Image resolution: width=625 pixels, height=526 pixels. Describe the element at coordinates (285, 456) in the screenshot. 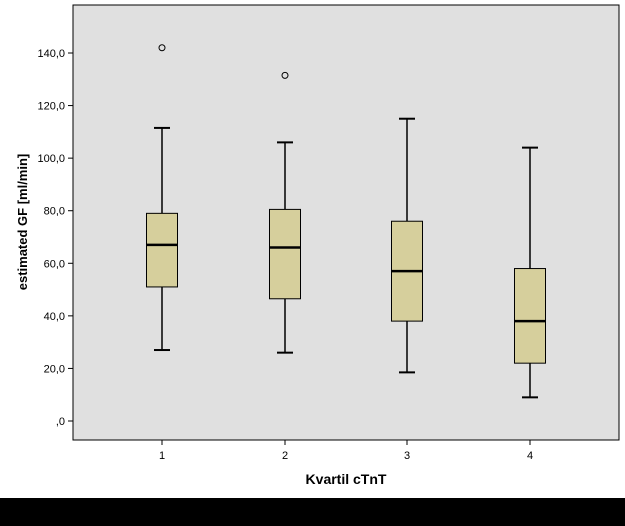

I see `x-tick-label: 2` at that location.